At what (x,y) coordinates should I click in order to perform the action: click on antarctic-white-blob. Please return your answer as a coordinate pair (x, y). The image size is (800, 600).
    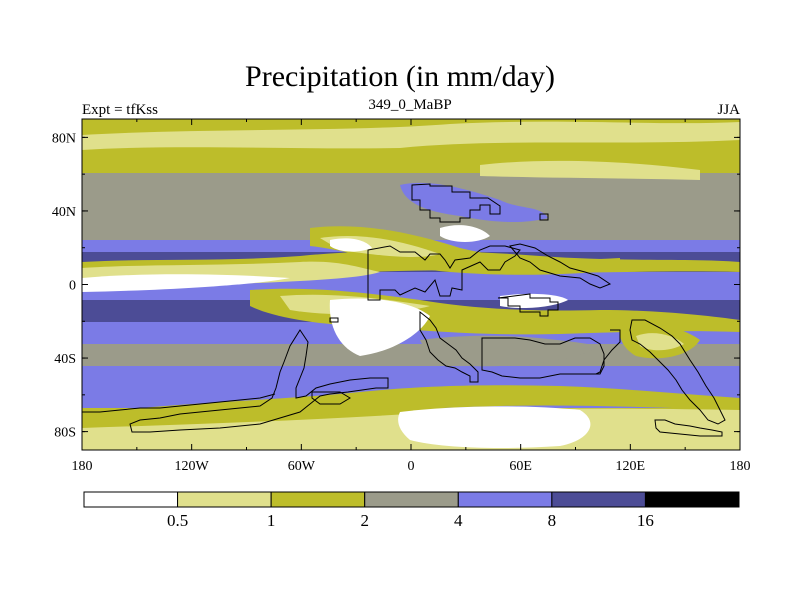
    Looking at the image, I should click on (494, 427).